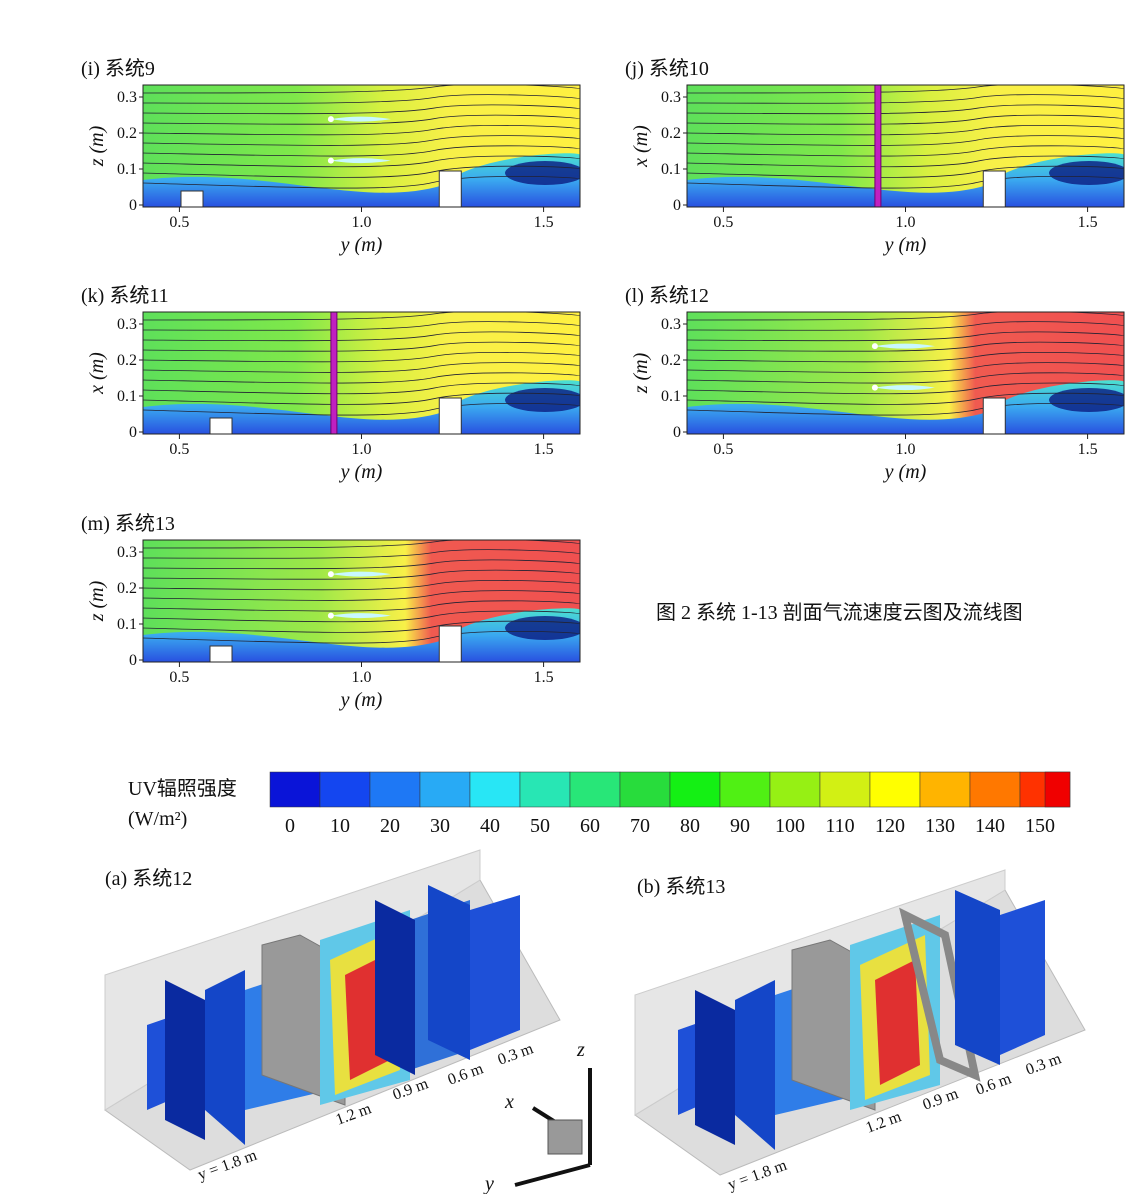 Image resolution: width=1134 pixels, height=1199 pixels. Describe the element at coordinates (332, 1010) in the screenshot. I see `view-a` at that location.